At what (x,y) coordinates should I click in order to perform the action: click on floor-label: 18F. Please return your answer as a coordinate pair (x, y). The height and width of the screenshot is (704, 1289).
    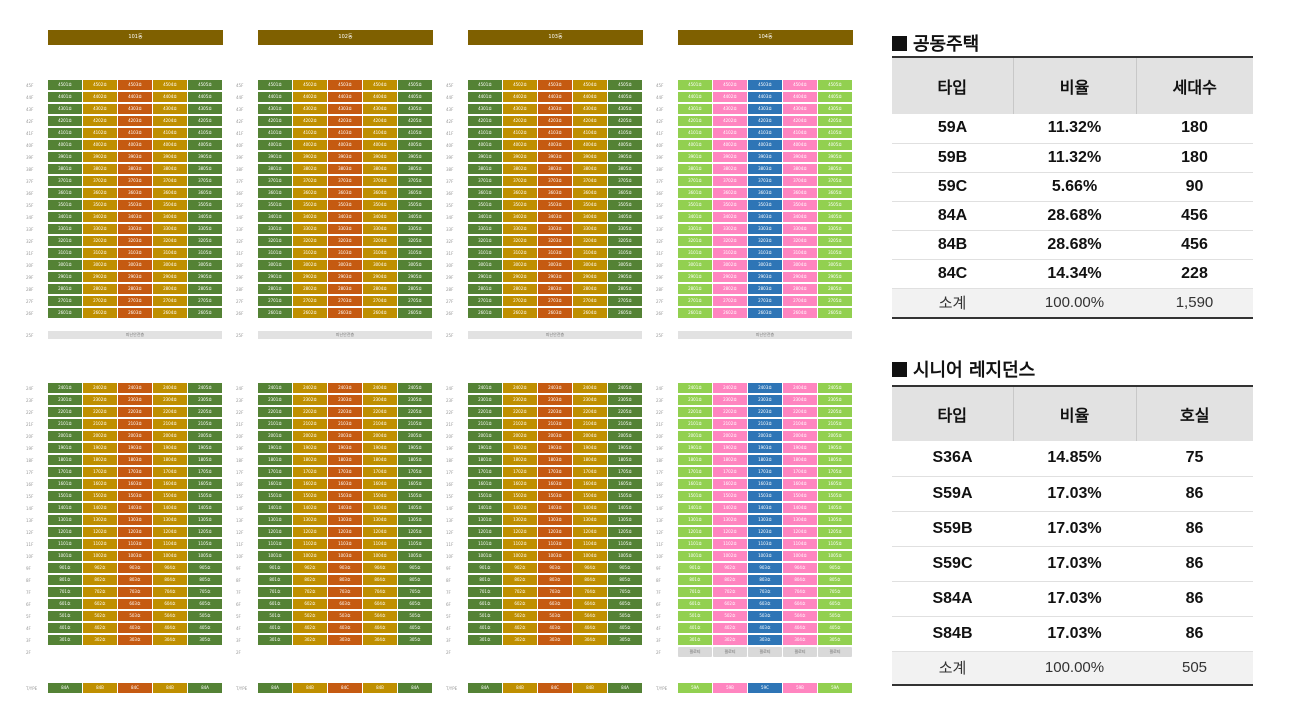
    Looking at the image, I should click on (30, 460).